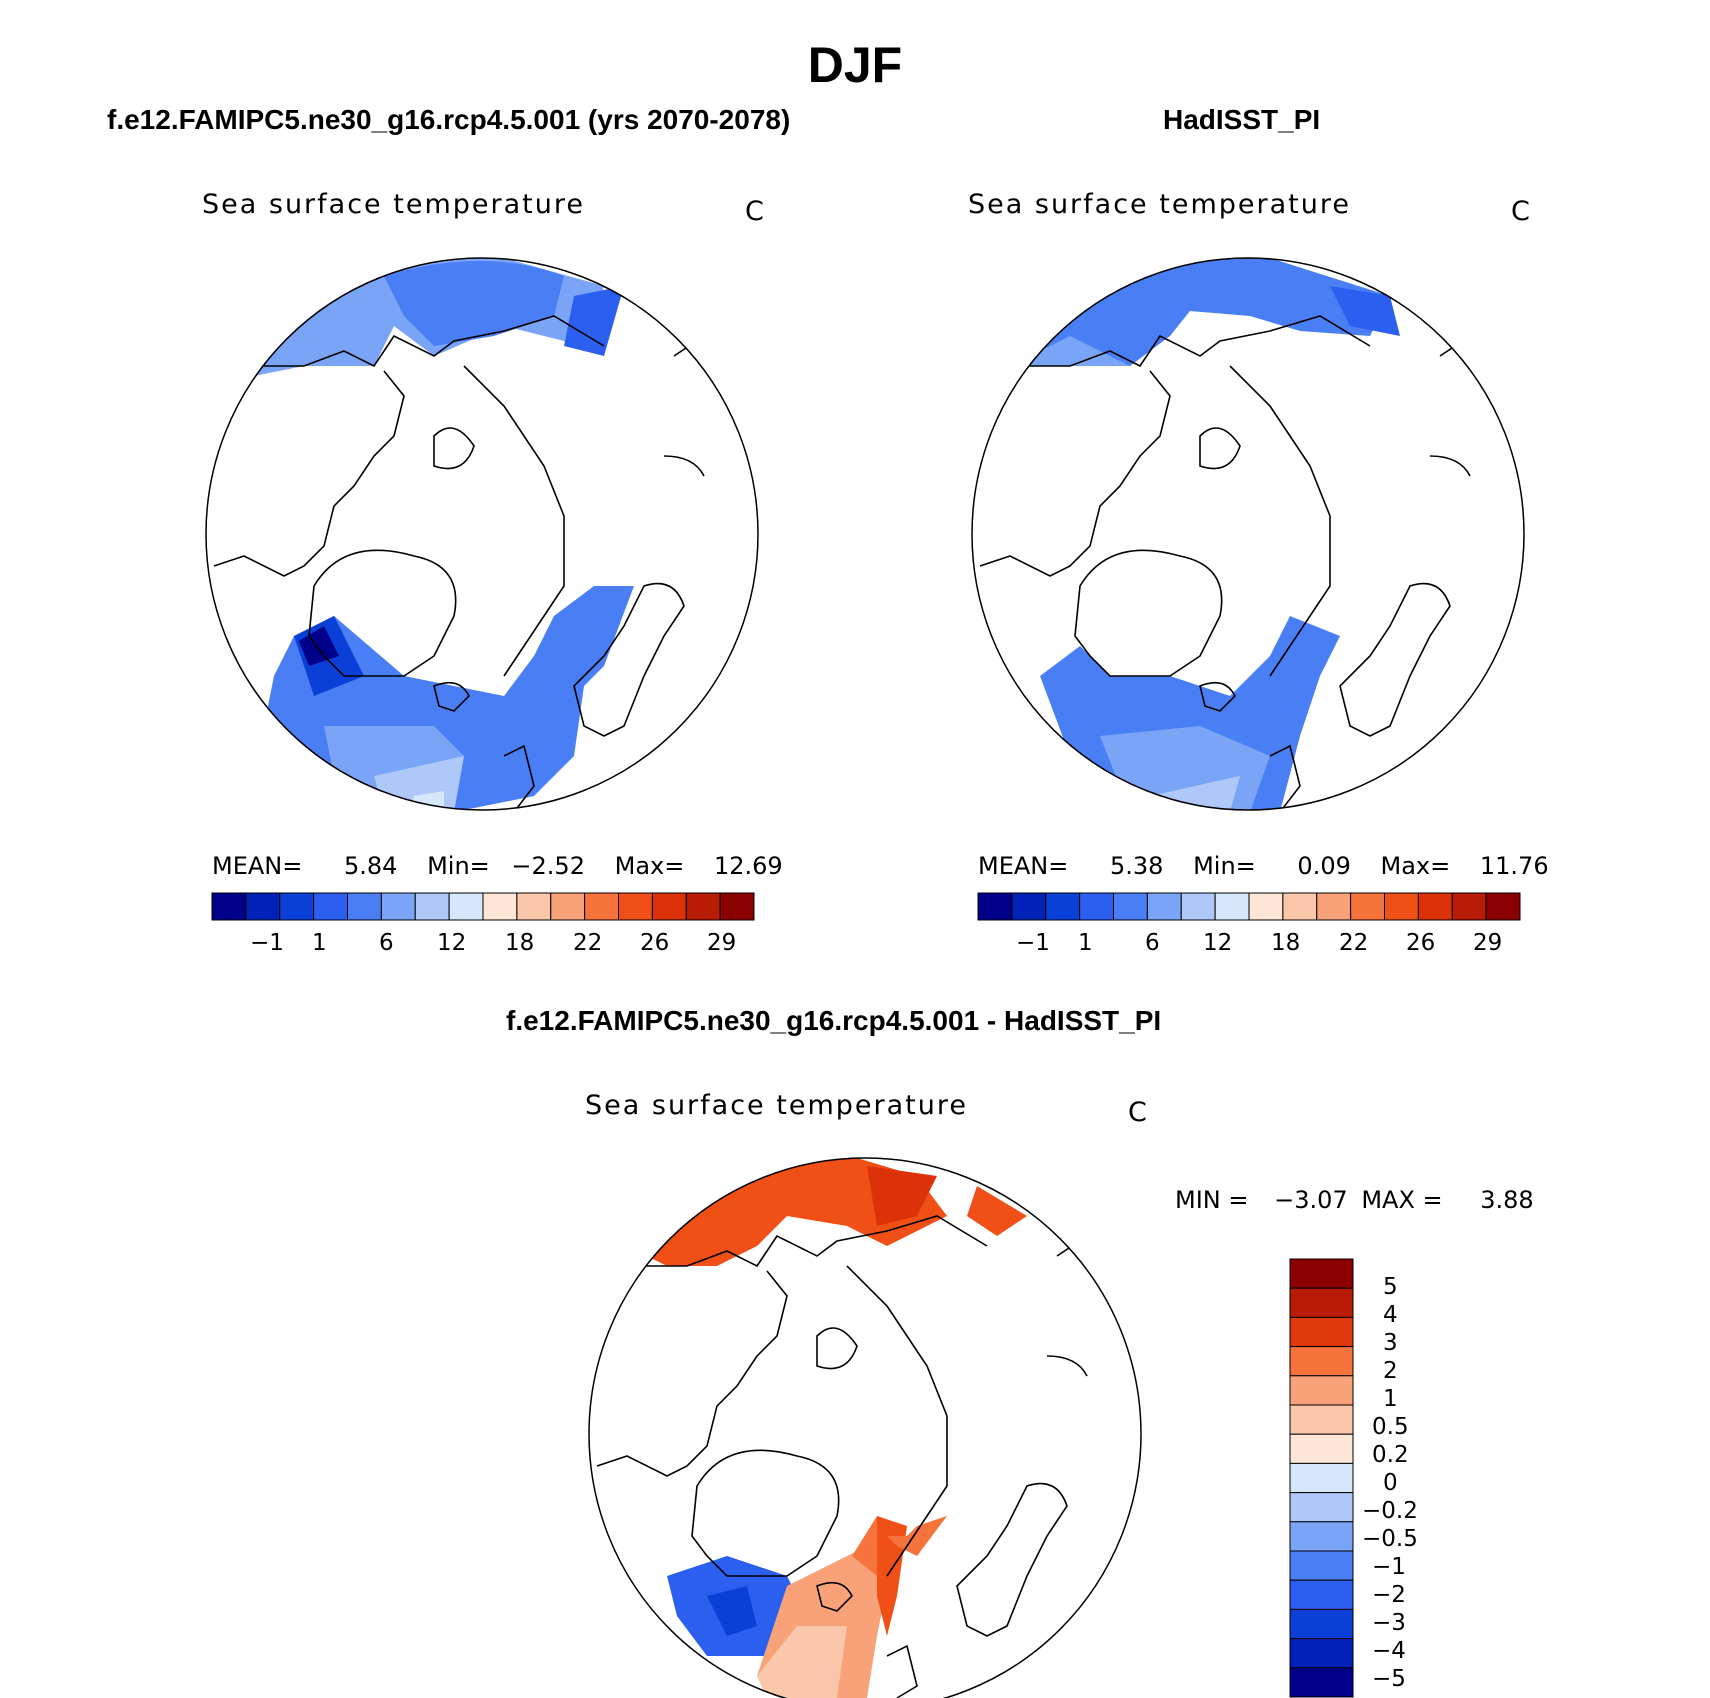 The height and width of the screenshot is (1698, 1710). I want to click on panel-2-colorbar, so click(1249, 906).